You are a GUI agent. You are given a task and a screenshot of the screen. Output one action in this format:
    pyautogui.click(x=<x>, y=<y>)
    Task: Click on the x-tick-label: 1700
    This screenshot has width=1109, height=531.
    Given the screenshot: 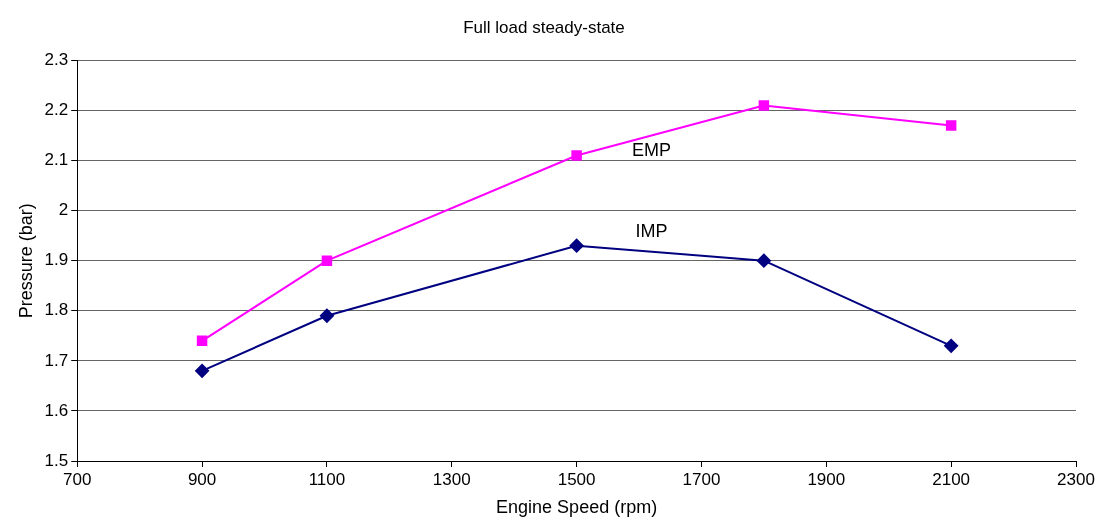 What is the action you would take?
    pyautogui.click(x=701, y=479)
    